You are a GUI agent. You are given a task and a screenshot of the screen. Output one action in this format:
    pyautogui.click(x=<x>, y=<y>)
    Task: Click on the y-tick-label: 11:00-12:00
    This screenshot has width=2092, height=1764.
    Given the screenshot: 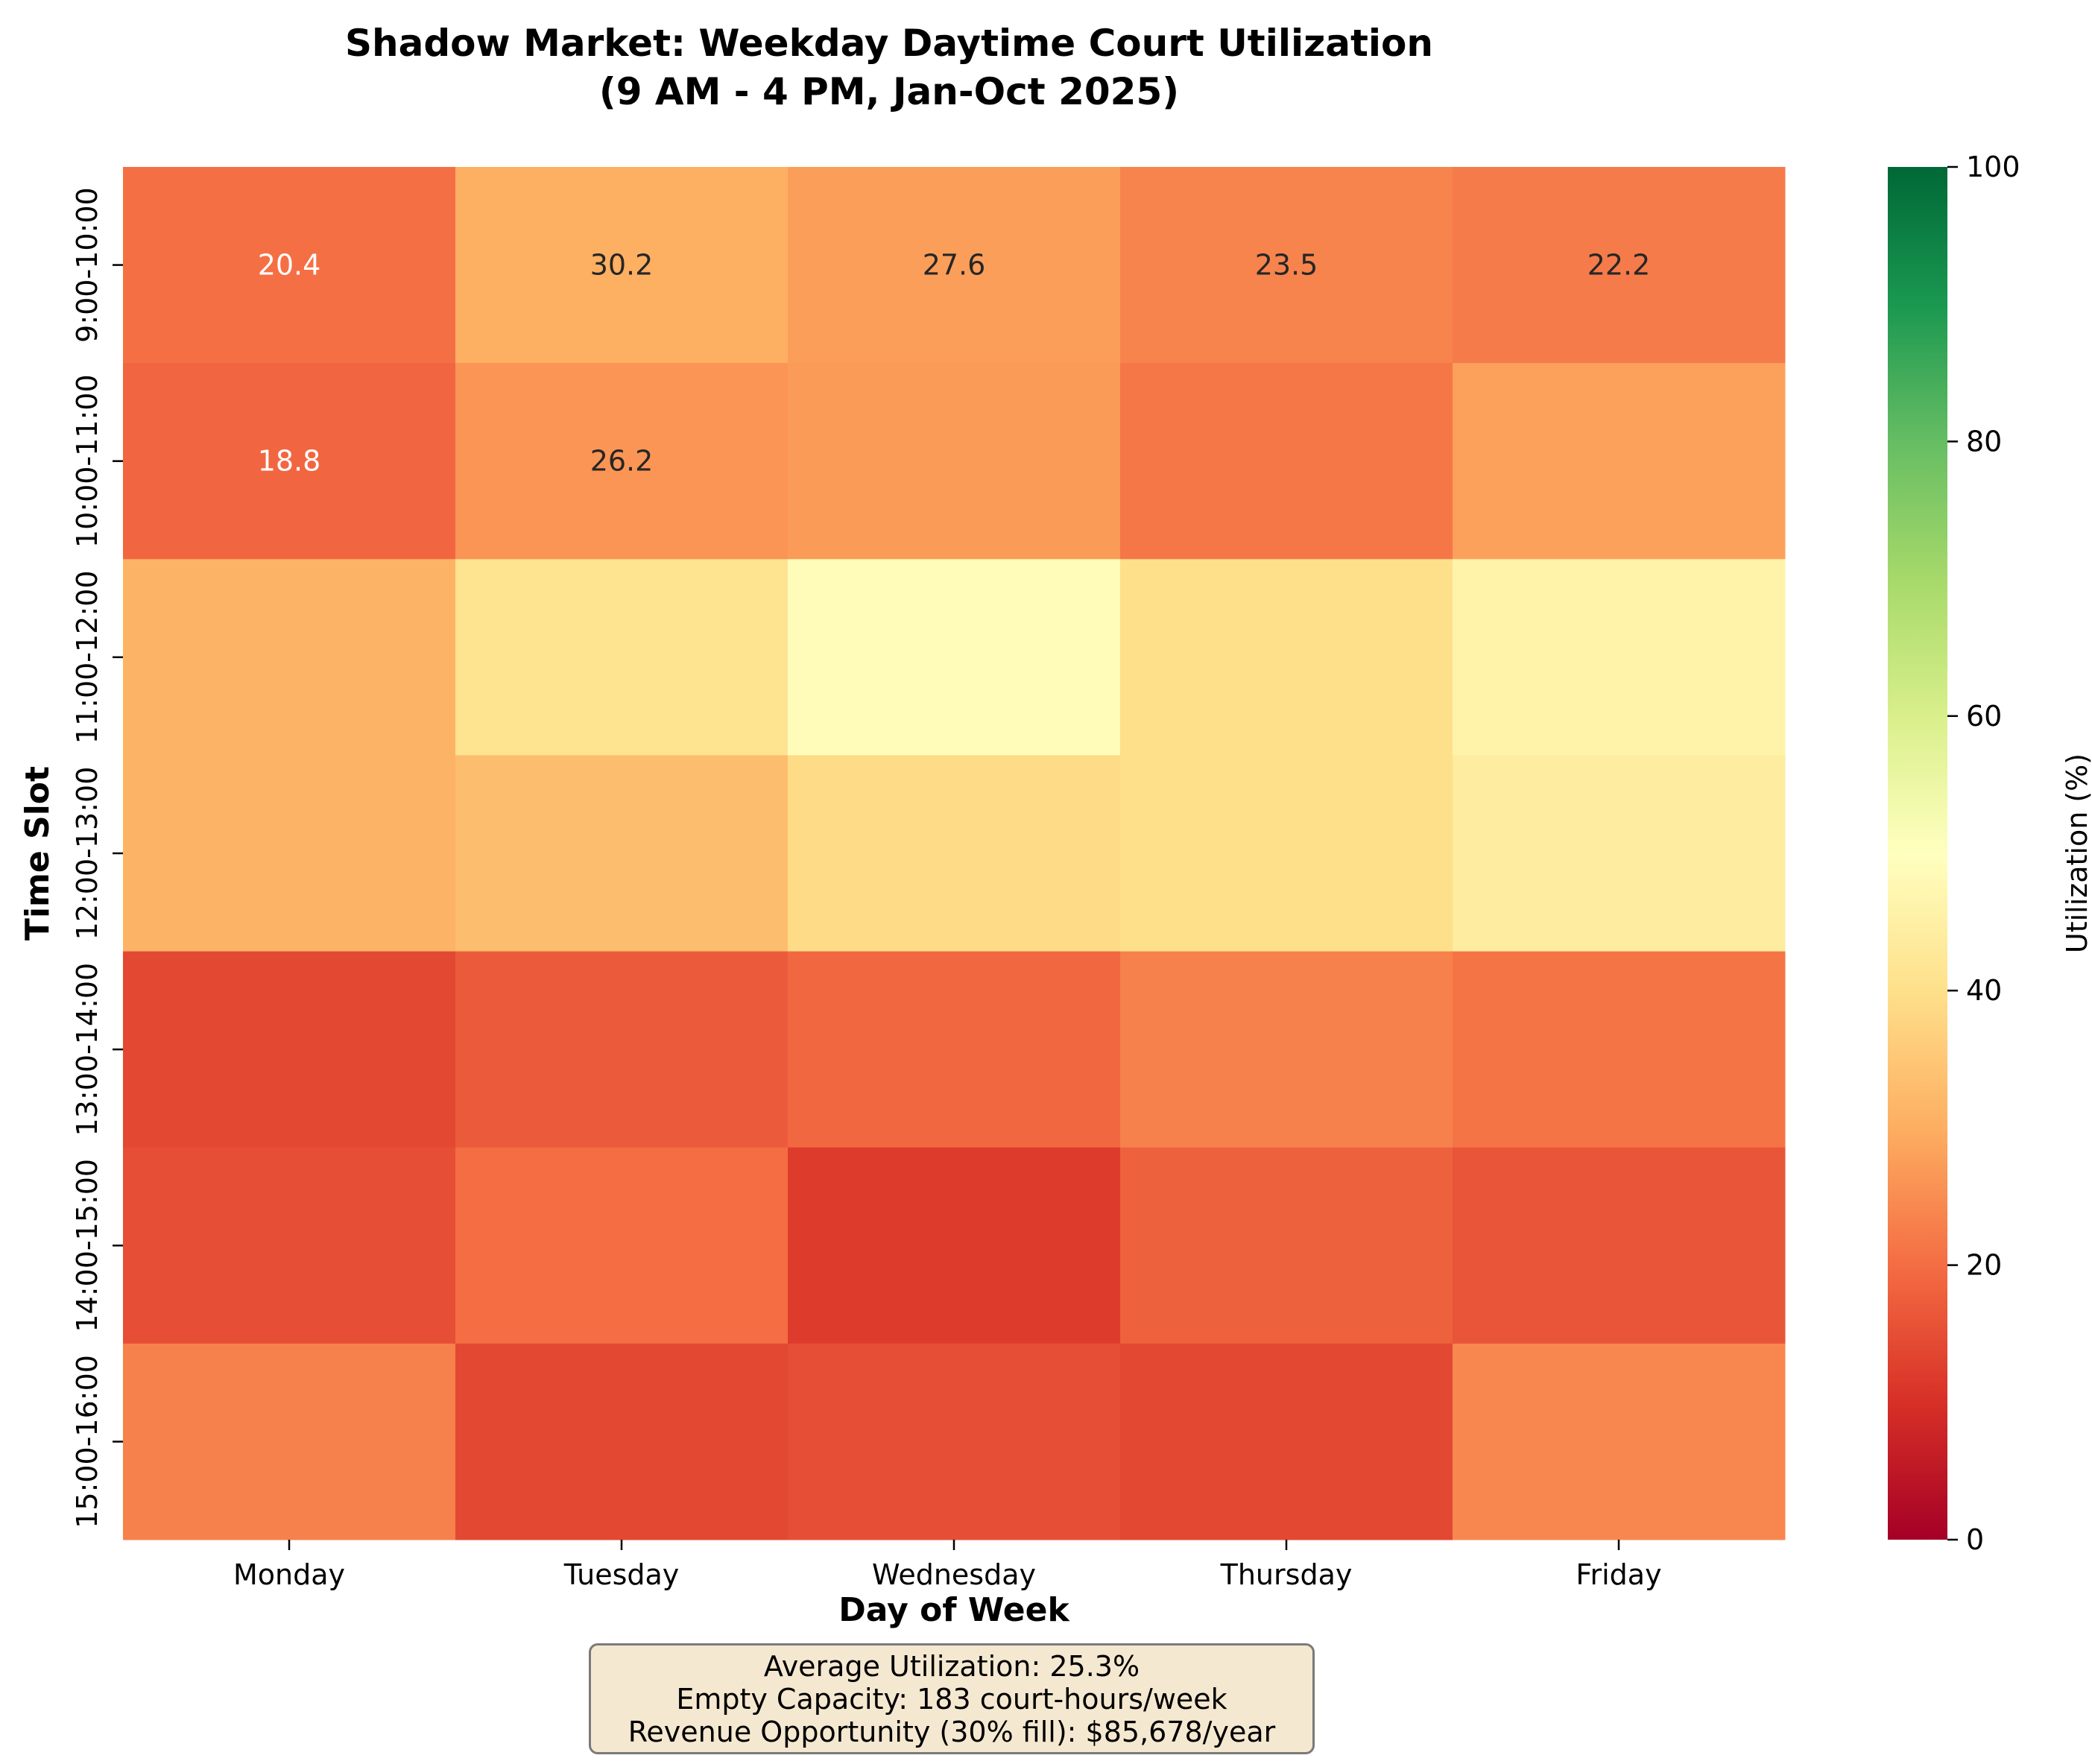 What is the action you would take?
    pyautogui.click(x=87, y=657)
    